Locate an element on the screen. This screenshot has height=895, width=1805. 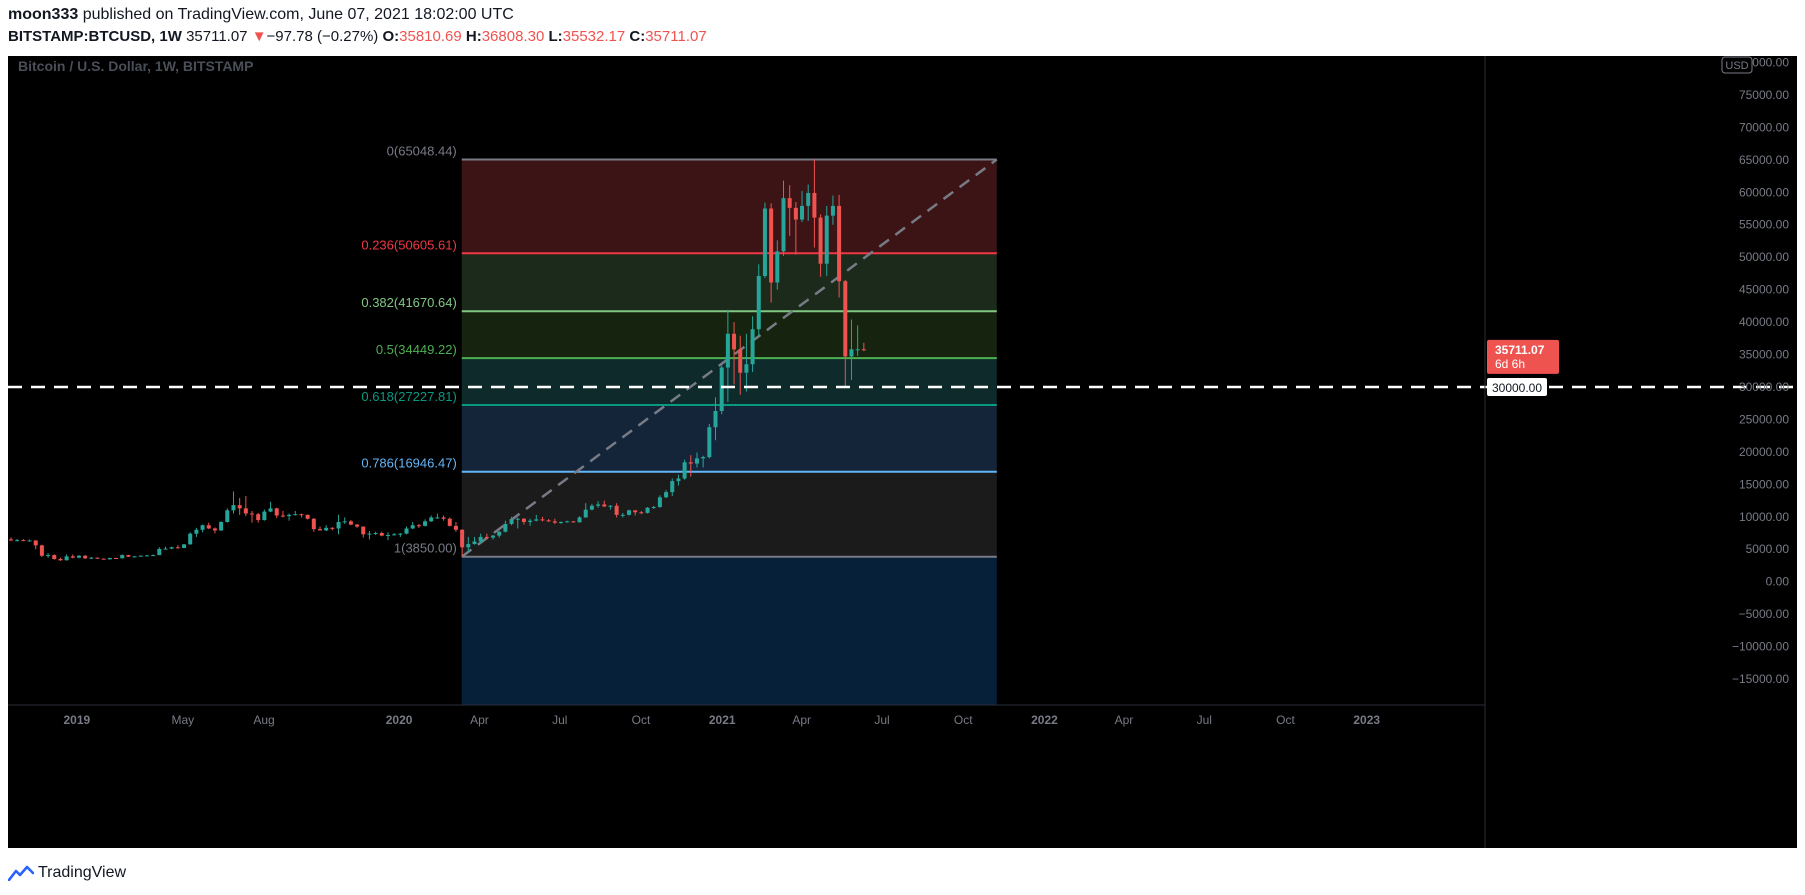
currency-badge-label: USD is located at coordinates (1736, 66).